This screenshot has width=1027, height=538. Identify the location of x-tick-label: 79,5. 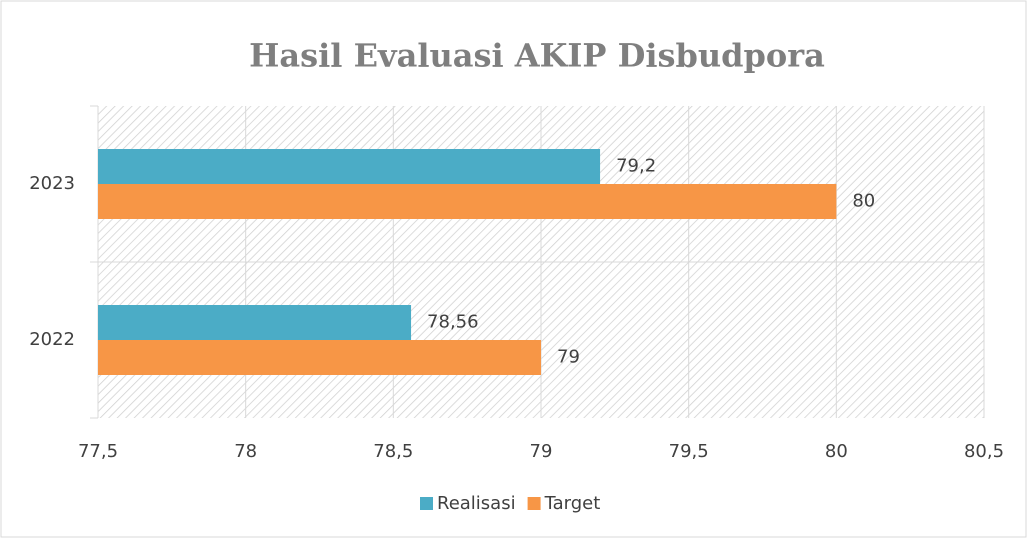
(689, 451).